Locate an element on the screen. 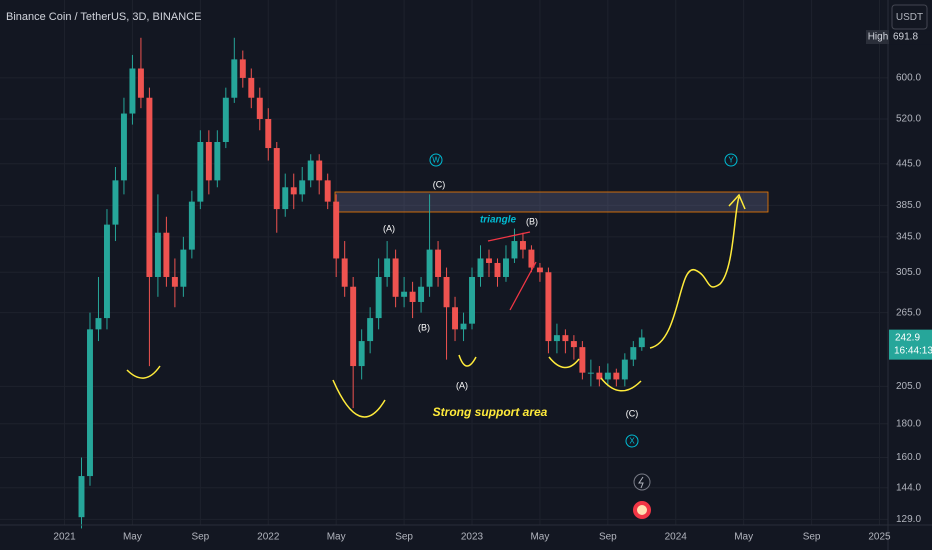 The height and width of the screenshot is (550, 932). high-label: High is located at coordinates (878, 37).